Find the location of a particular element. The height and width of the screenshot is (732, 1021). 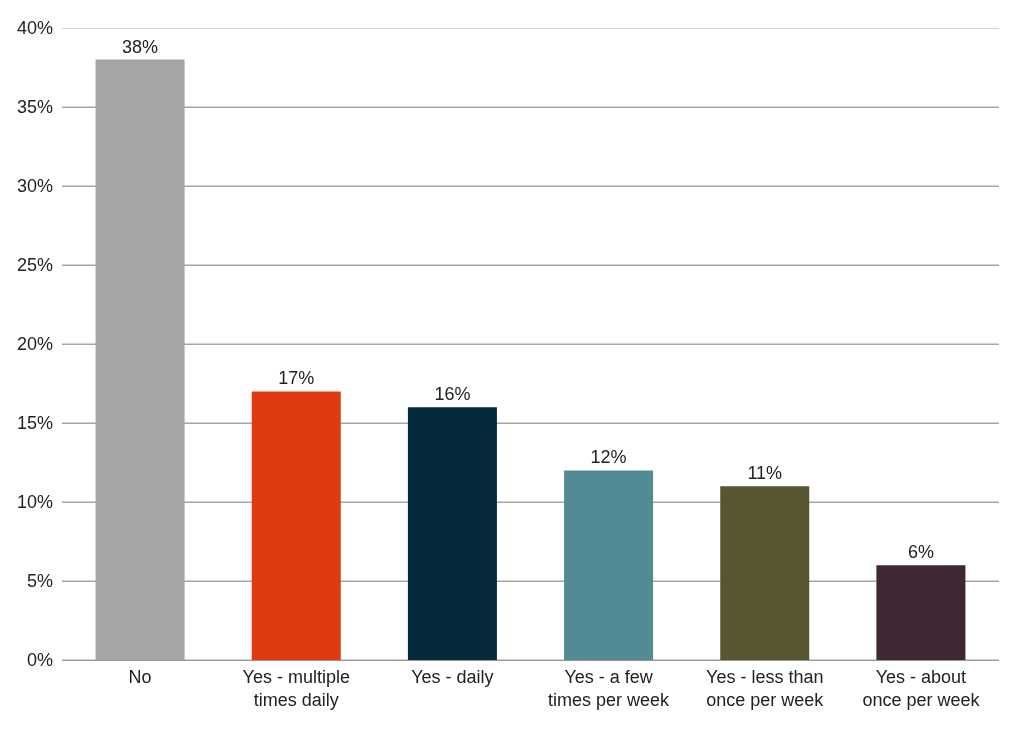

data-label: 16% is located at coordinates (452, 394).